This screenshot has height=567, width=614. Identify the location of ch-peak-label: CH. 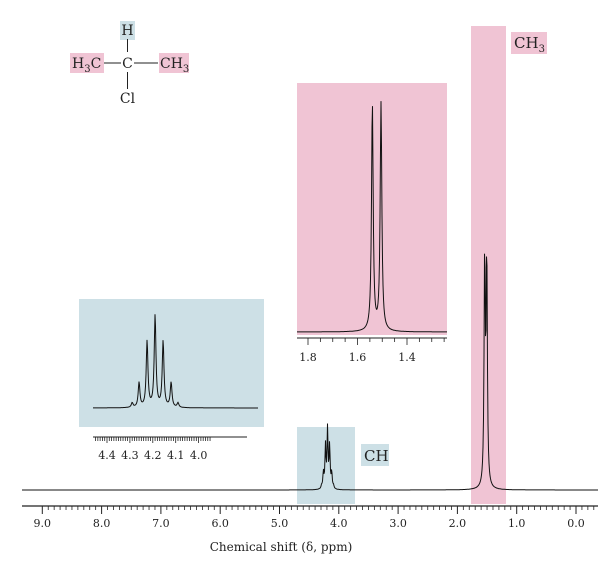
(375, 455).